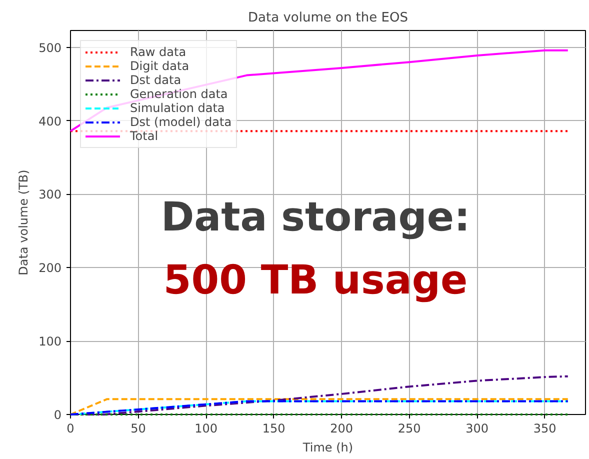 The height and width of the screenshot is (459, 589). I want to click on x-tick-label: 100, so click(206, 429).